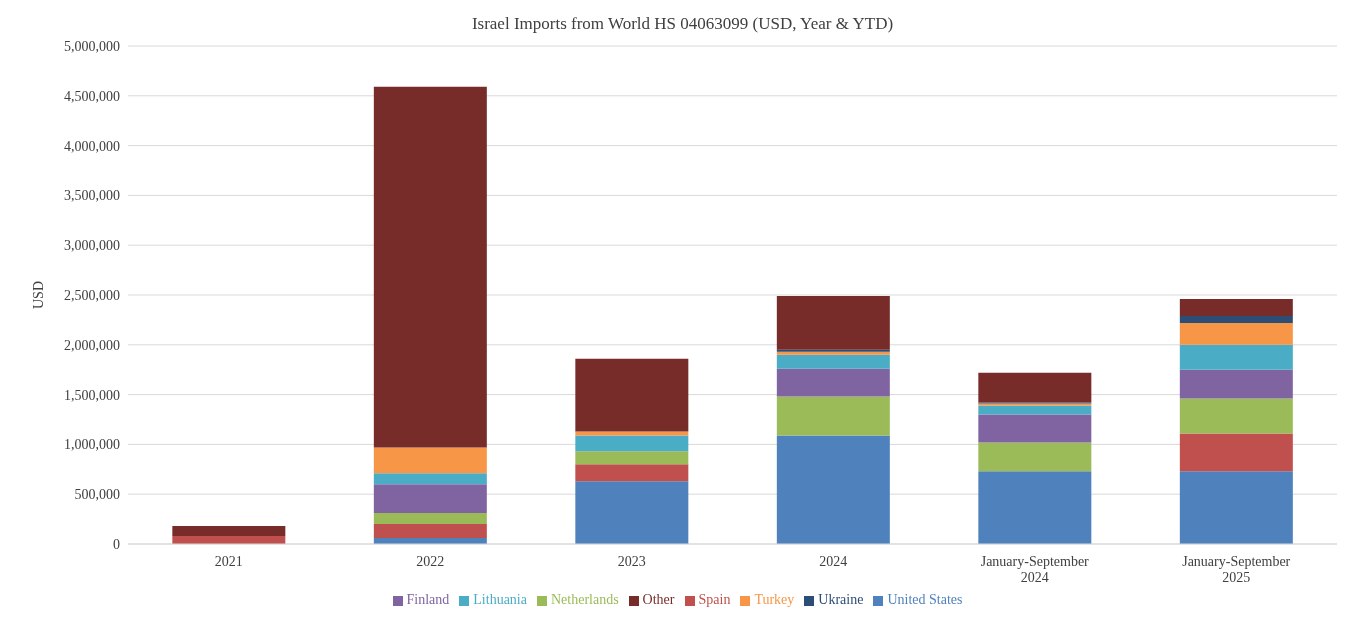  Describe the element at coordinates (714, 599) in the screenshot. I see `legend-label: Spain` at that location.